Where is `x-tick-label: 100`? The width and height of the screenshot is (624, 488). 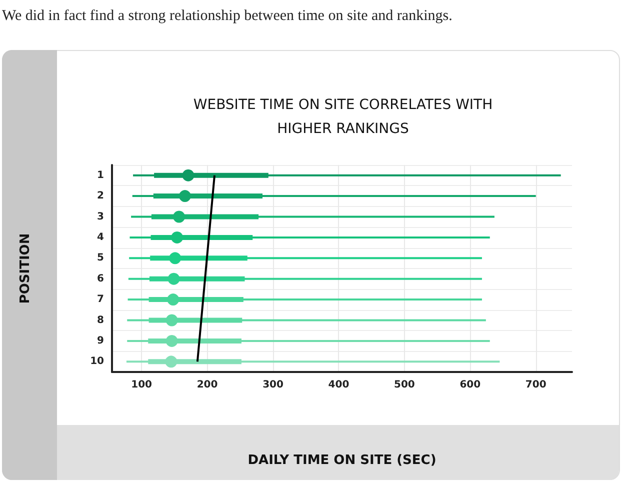
x-tick-label: 100 is located at coordinates (141, 385).